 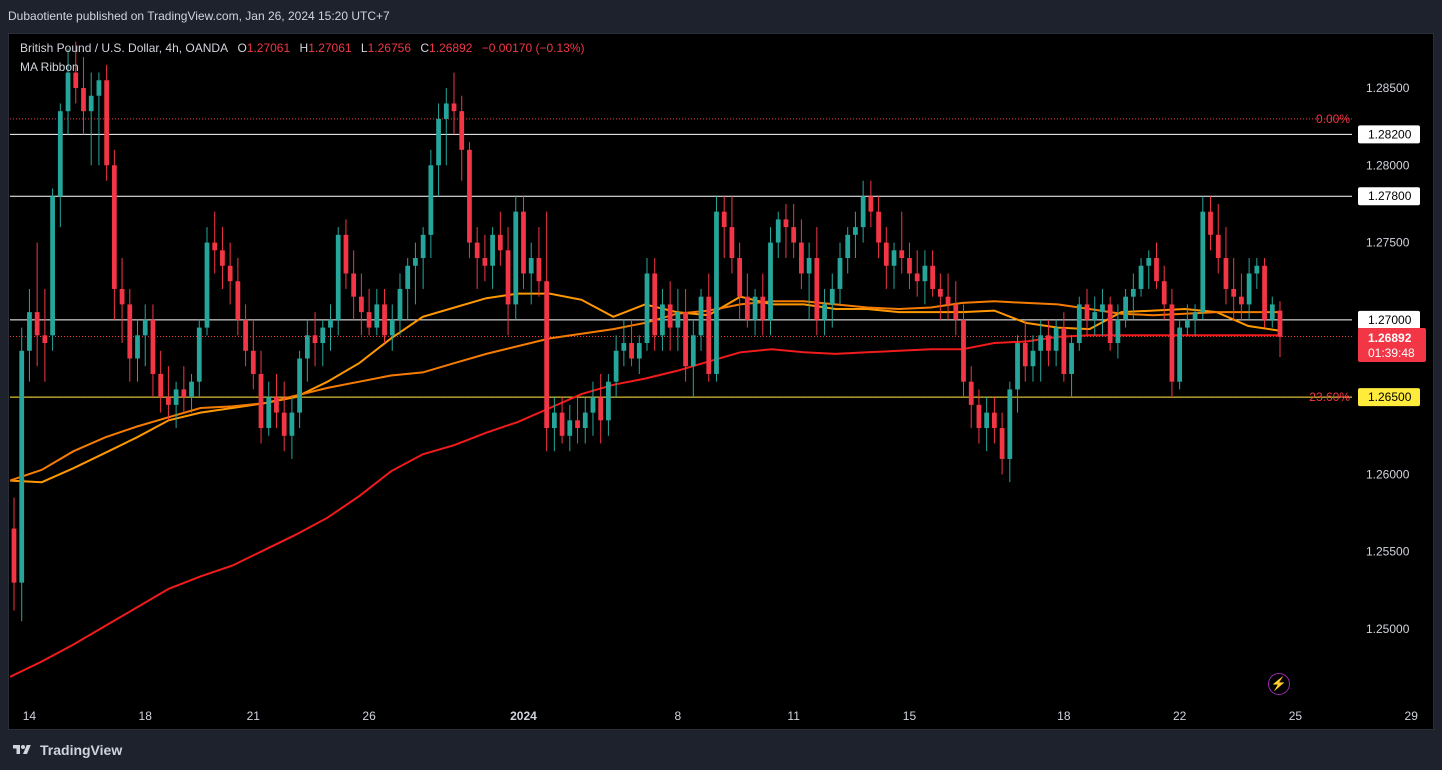 I want to click on legend-indicator-row: MA Ribbon, so click(x=302, y=67).